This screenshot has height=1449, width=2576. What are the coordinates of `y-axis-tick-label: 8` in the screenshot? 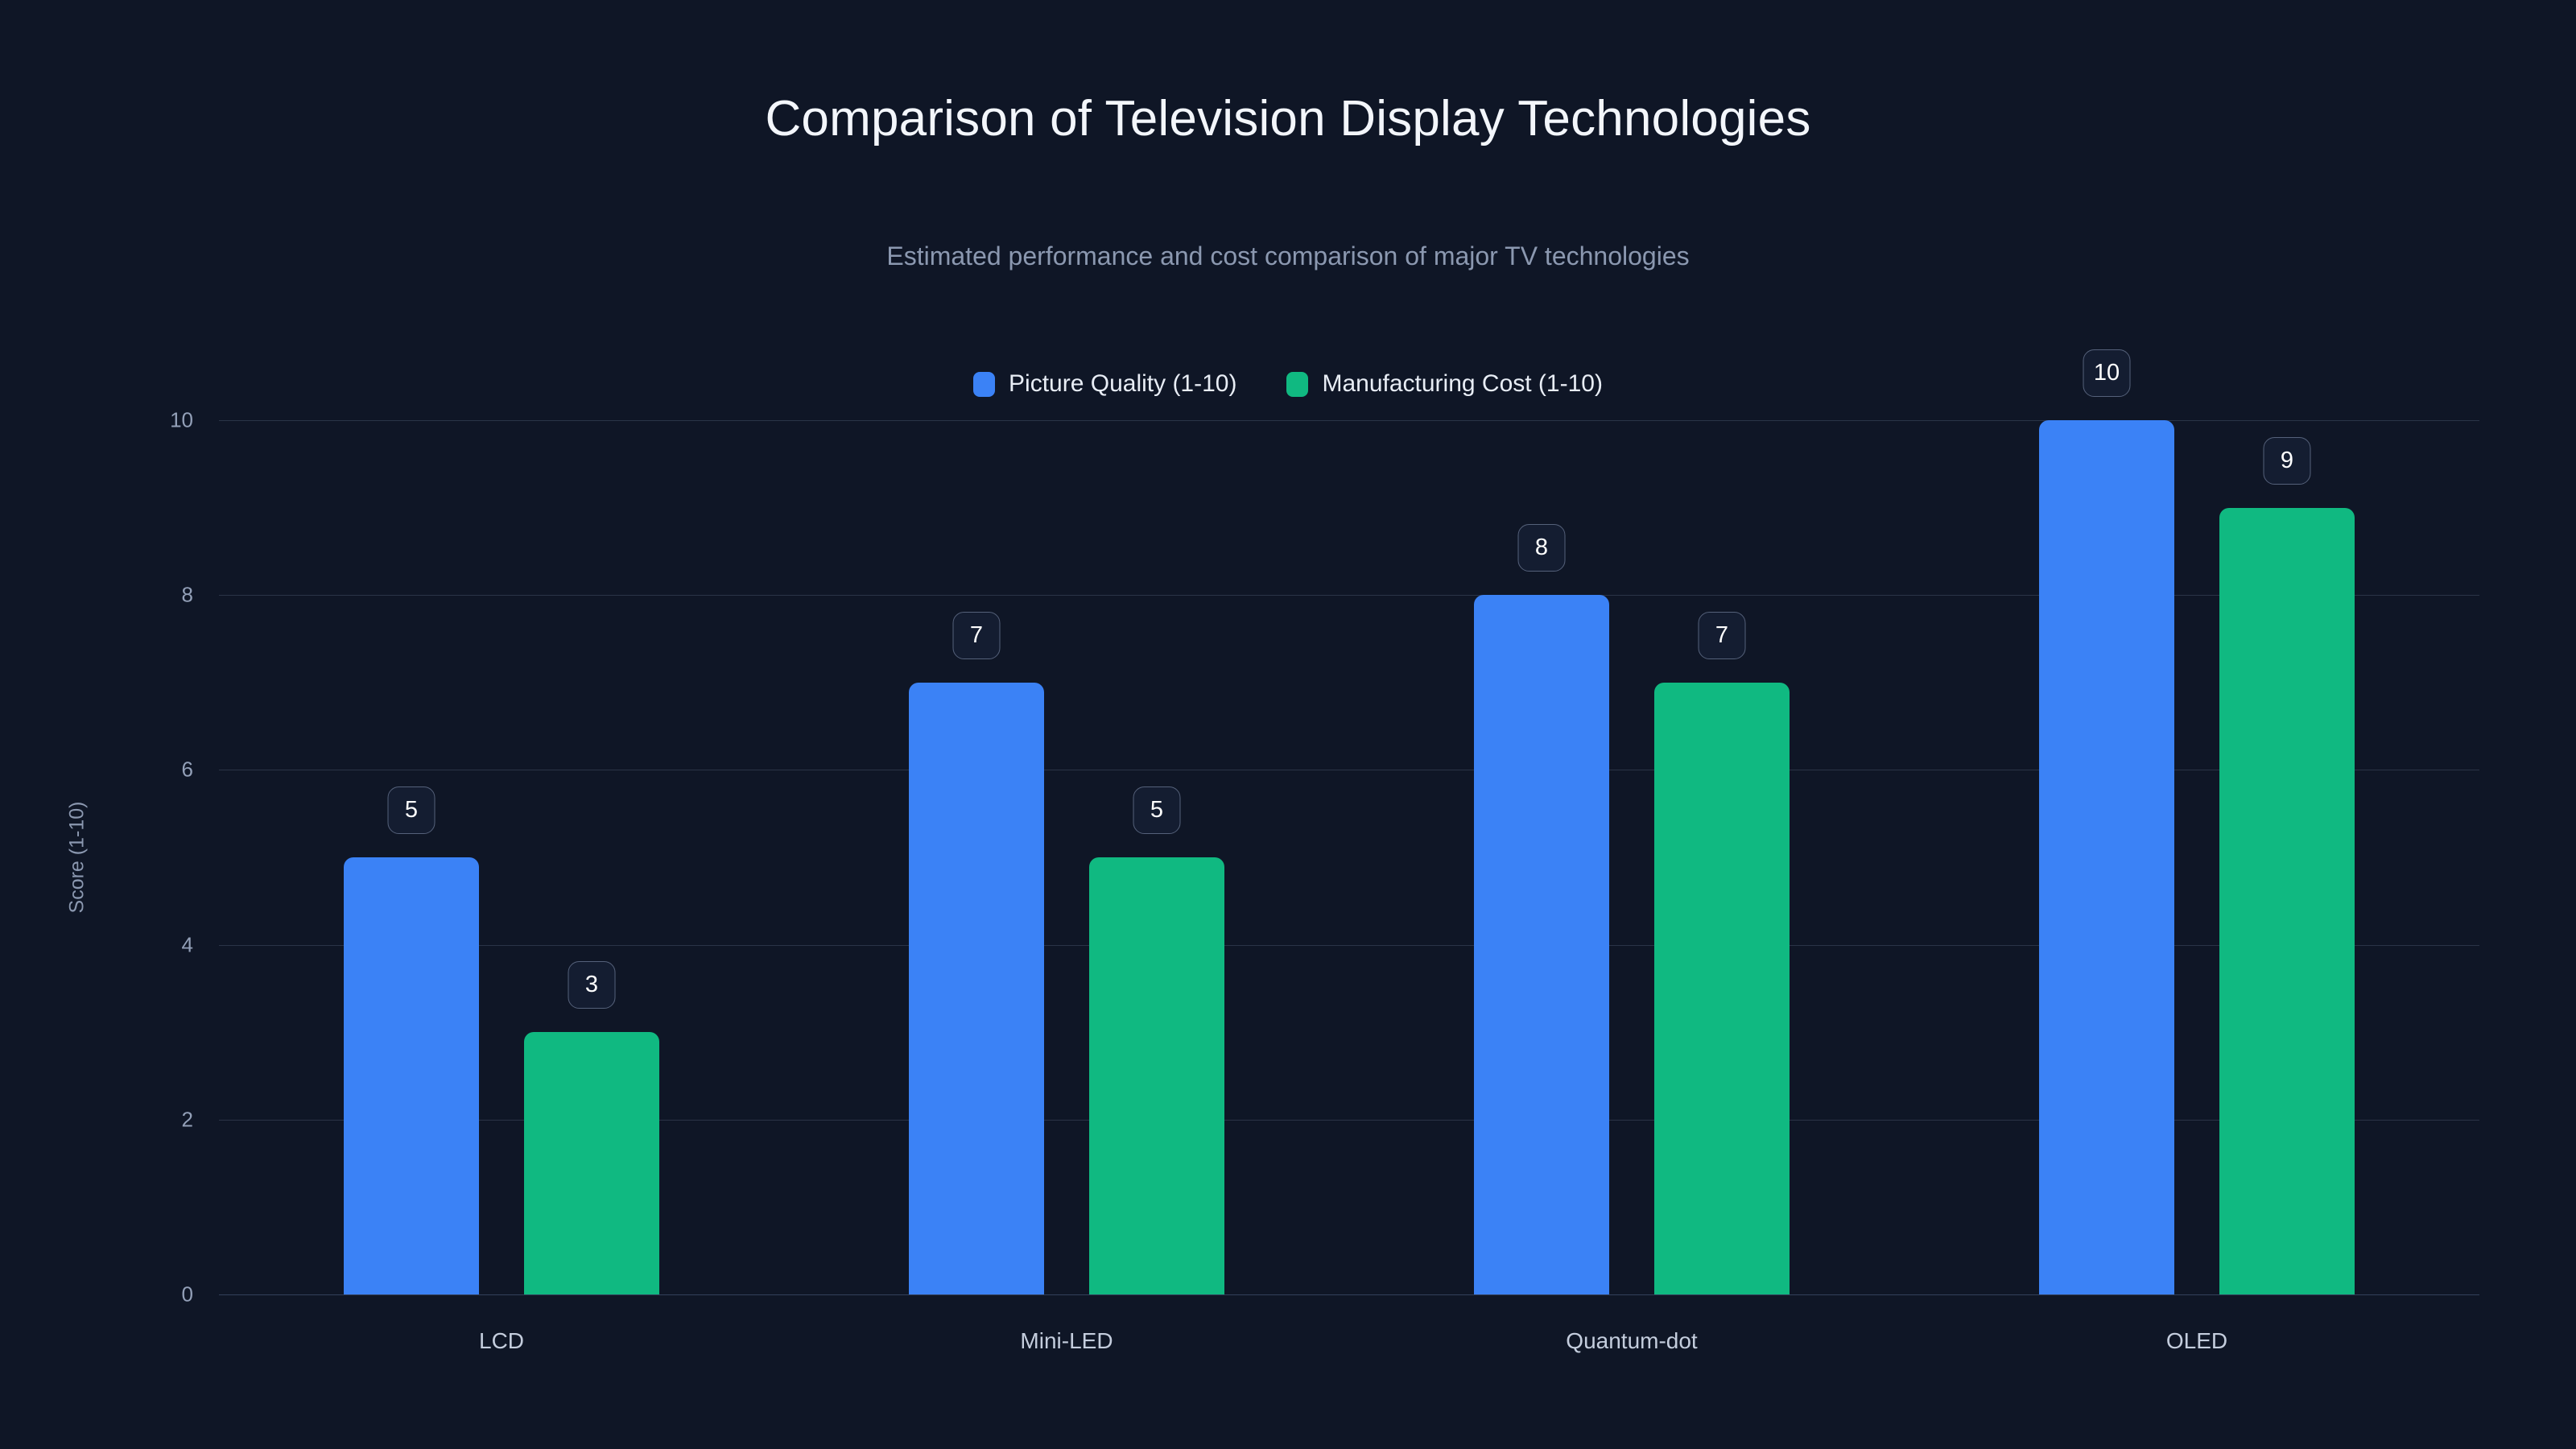 It's located at (187, 594).